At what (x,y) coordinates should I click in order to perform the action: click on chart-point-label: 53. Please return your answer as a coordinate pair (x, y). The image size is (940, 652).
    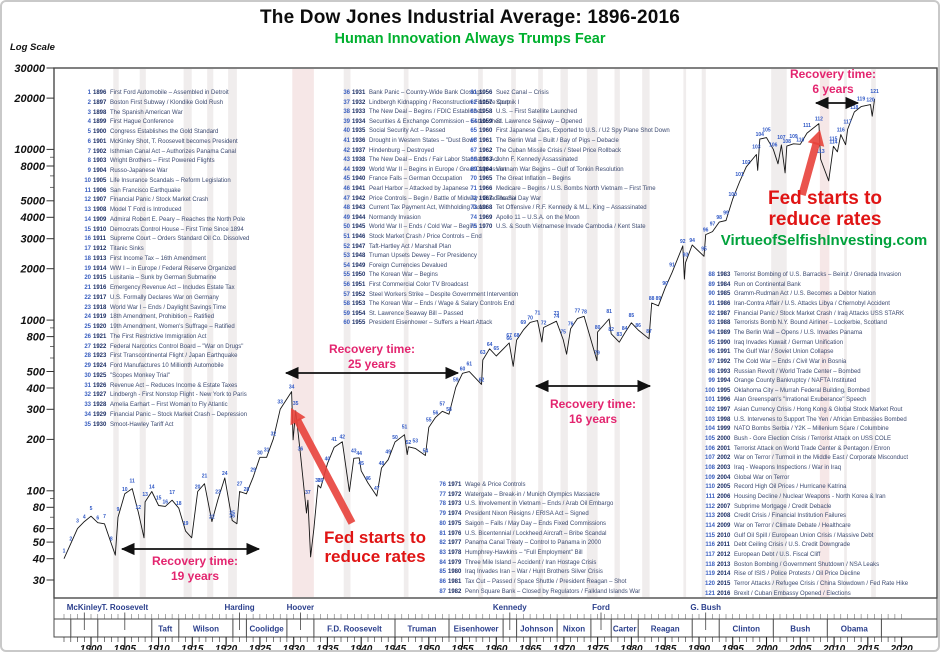
    Looking at the image, I should click on (416, 441).